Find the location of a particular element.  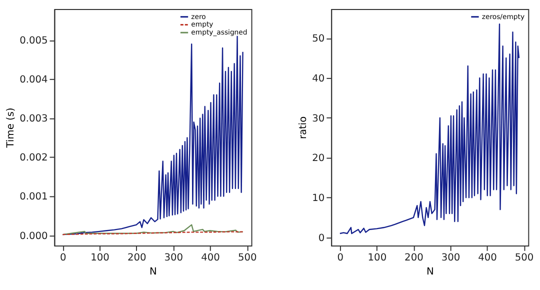

y-tick-label: 50 is located at coordinates (318, 39).